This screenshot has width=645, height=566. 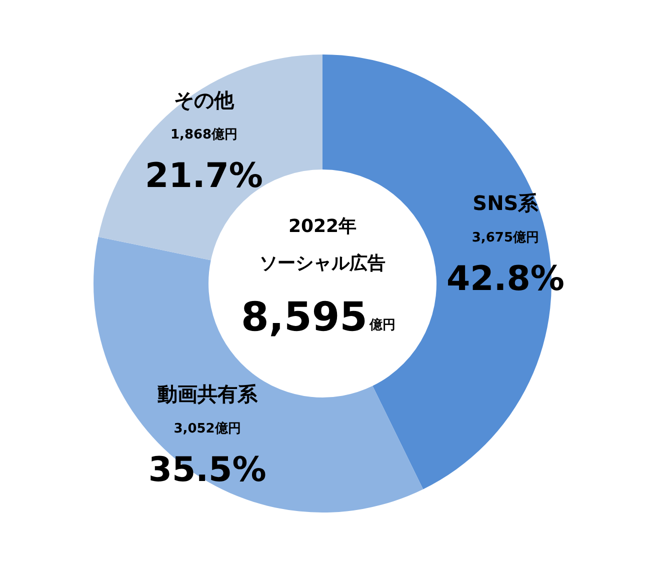 I want to click on text: ソーシャル広告, so click(x=323, y=263).